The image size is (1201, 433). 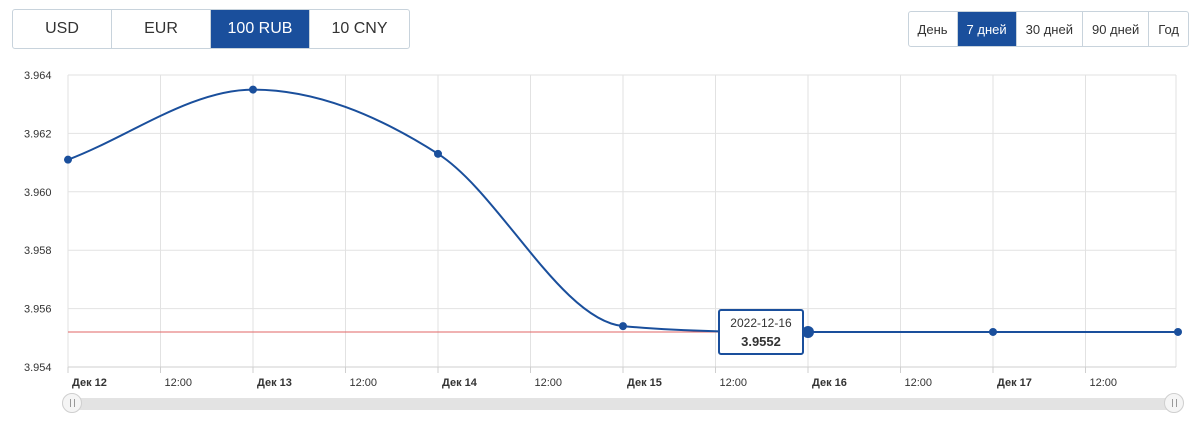 What do you see at coordinates (1014, 383) in the screenshot?
I see `x-tick-label: Дек 17` at bounding box center [1014, 383].